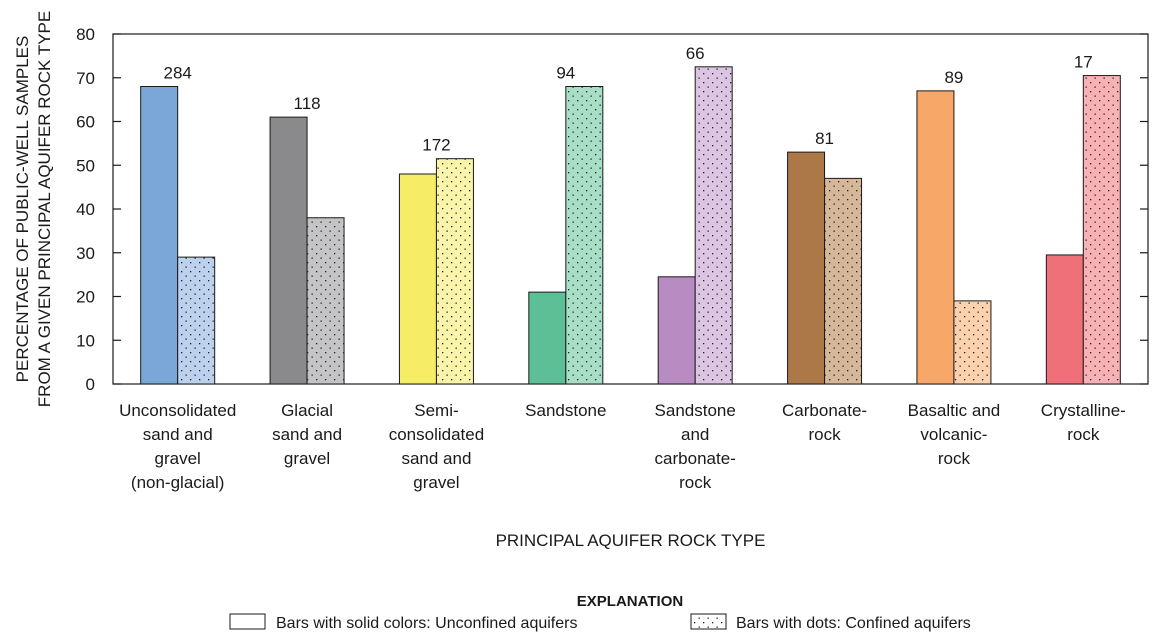  What do you see at coordinates (695, 458) in the screenshot?
I see `category-label-line: carbonate-` at bounding box center [695, 458].